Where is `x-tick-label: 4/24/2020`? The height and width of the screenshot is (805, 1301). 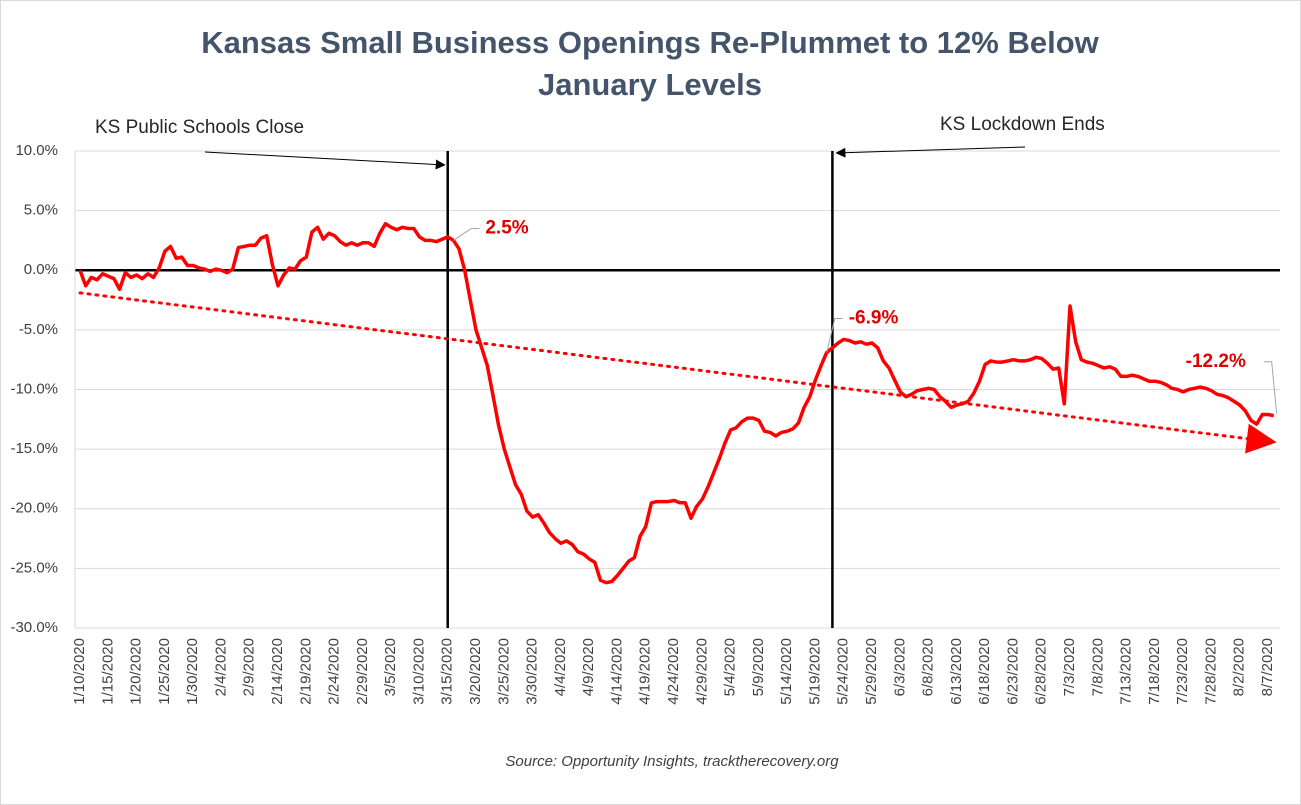 x-tick-label: 4/24/2020 is located at coordinates (673, 671).